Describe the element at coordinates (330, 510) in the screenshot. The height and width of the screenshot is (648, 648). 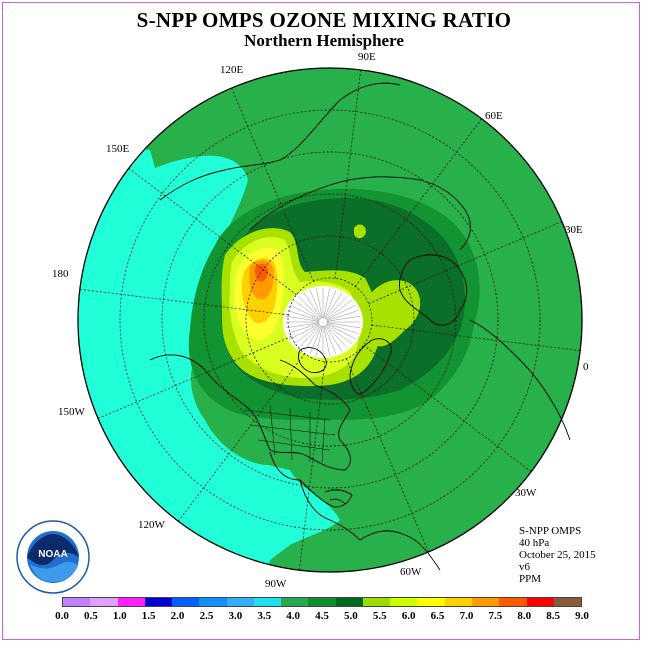
I see `coast-central-america` at that location.